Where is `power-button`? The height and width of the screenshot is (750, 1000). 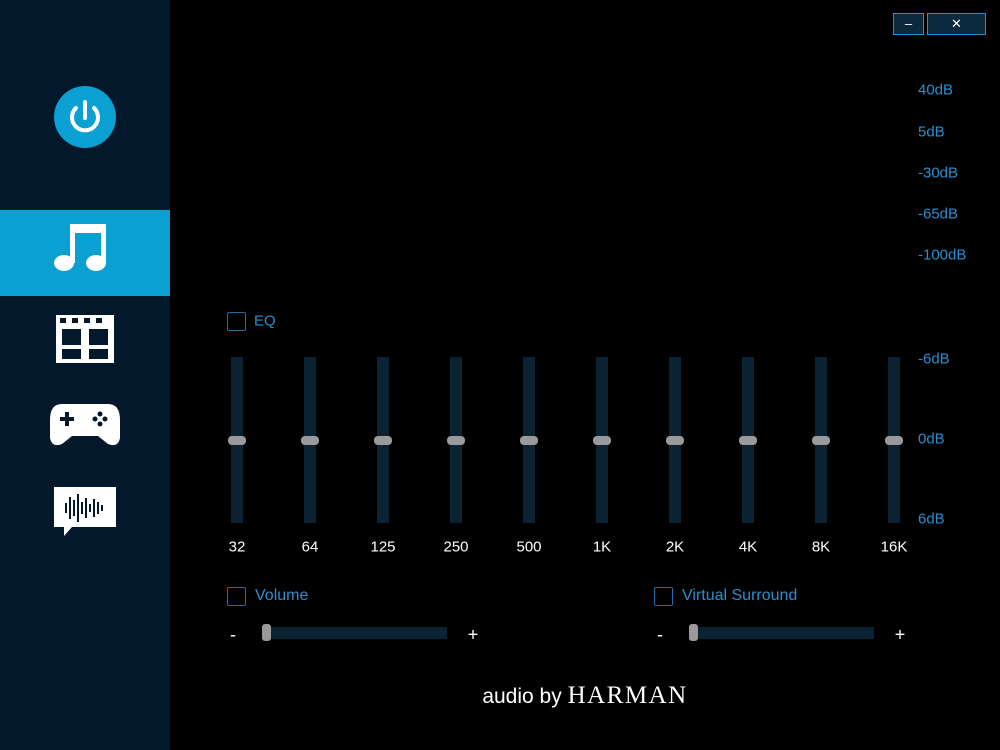 power-button is located at coordinates (85, 117).